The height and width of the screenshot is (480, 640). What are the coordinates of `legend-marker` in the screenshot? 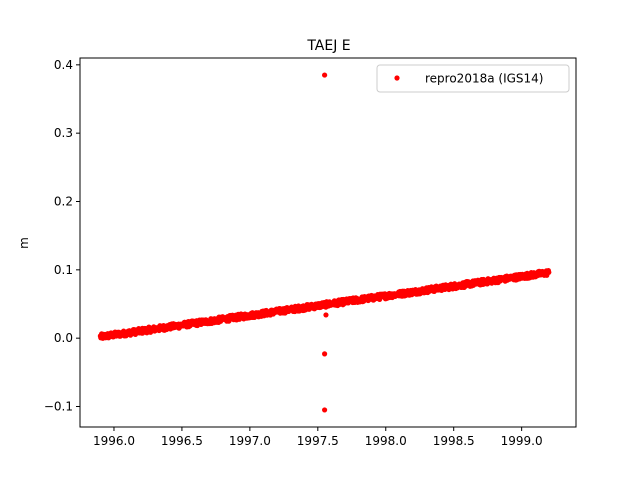 It's located at (397, 78).